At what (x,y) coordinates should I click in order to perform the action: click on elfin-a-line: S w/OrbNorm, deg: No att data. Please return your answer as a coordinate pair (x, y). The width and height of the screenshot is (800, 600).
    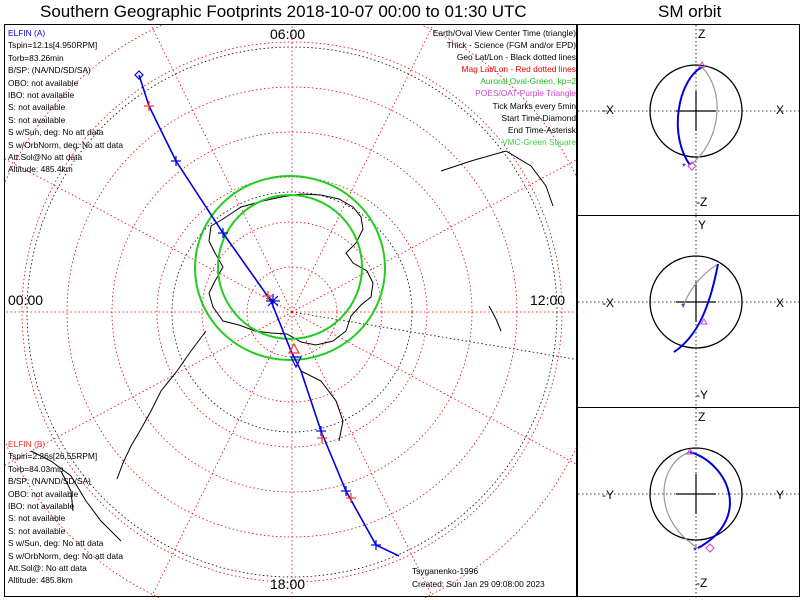
    Looking at the image, I should click on (65, 144).